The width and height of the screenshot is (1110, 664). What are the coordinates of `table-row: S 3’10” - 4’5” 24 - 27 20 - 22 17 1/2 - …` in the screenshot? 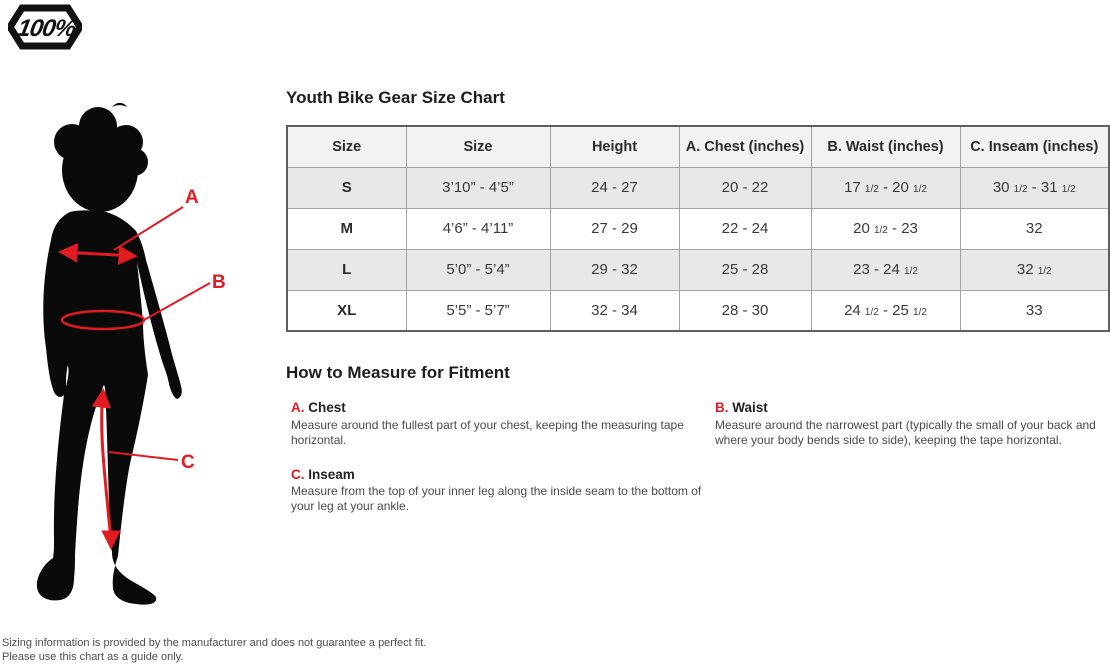 It's located at (698, 187).